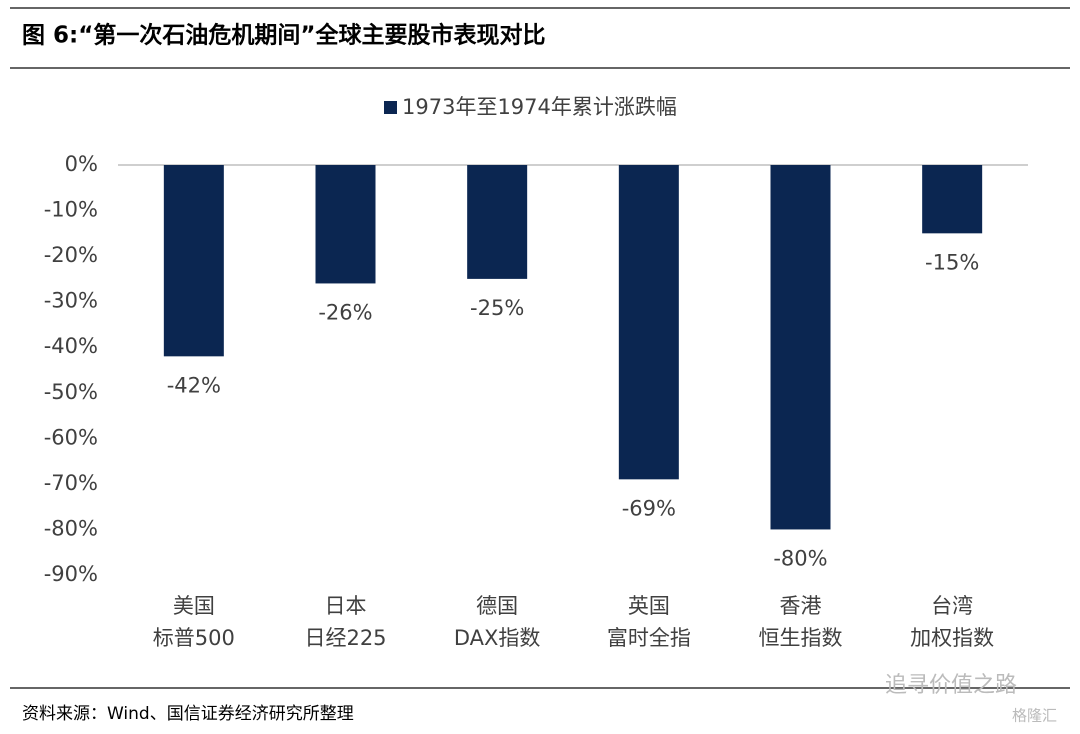 The image size is (1080, 734). What do you see at coordinates (951, 685) in the screenshot?
I see `watermark: 追寻价值之路` at bounding box center [951, 685].